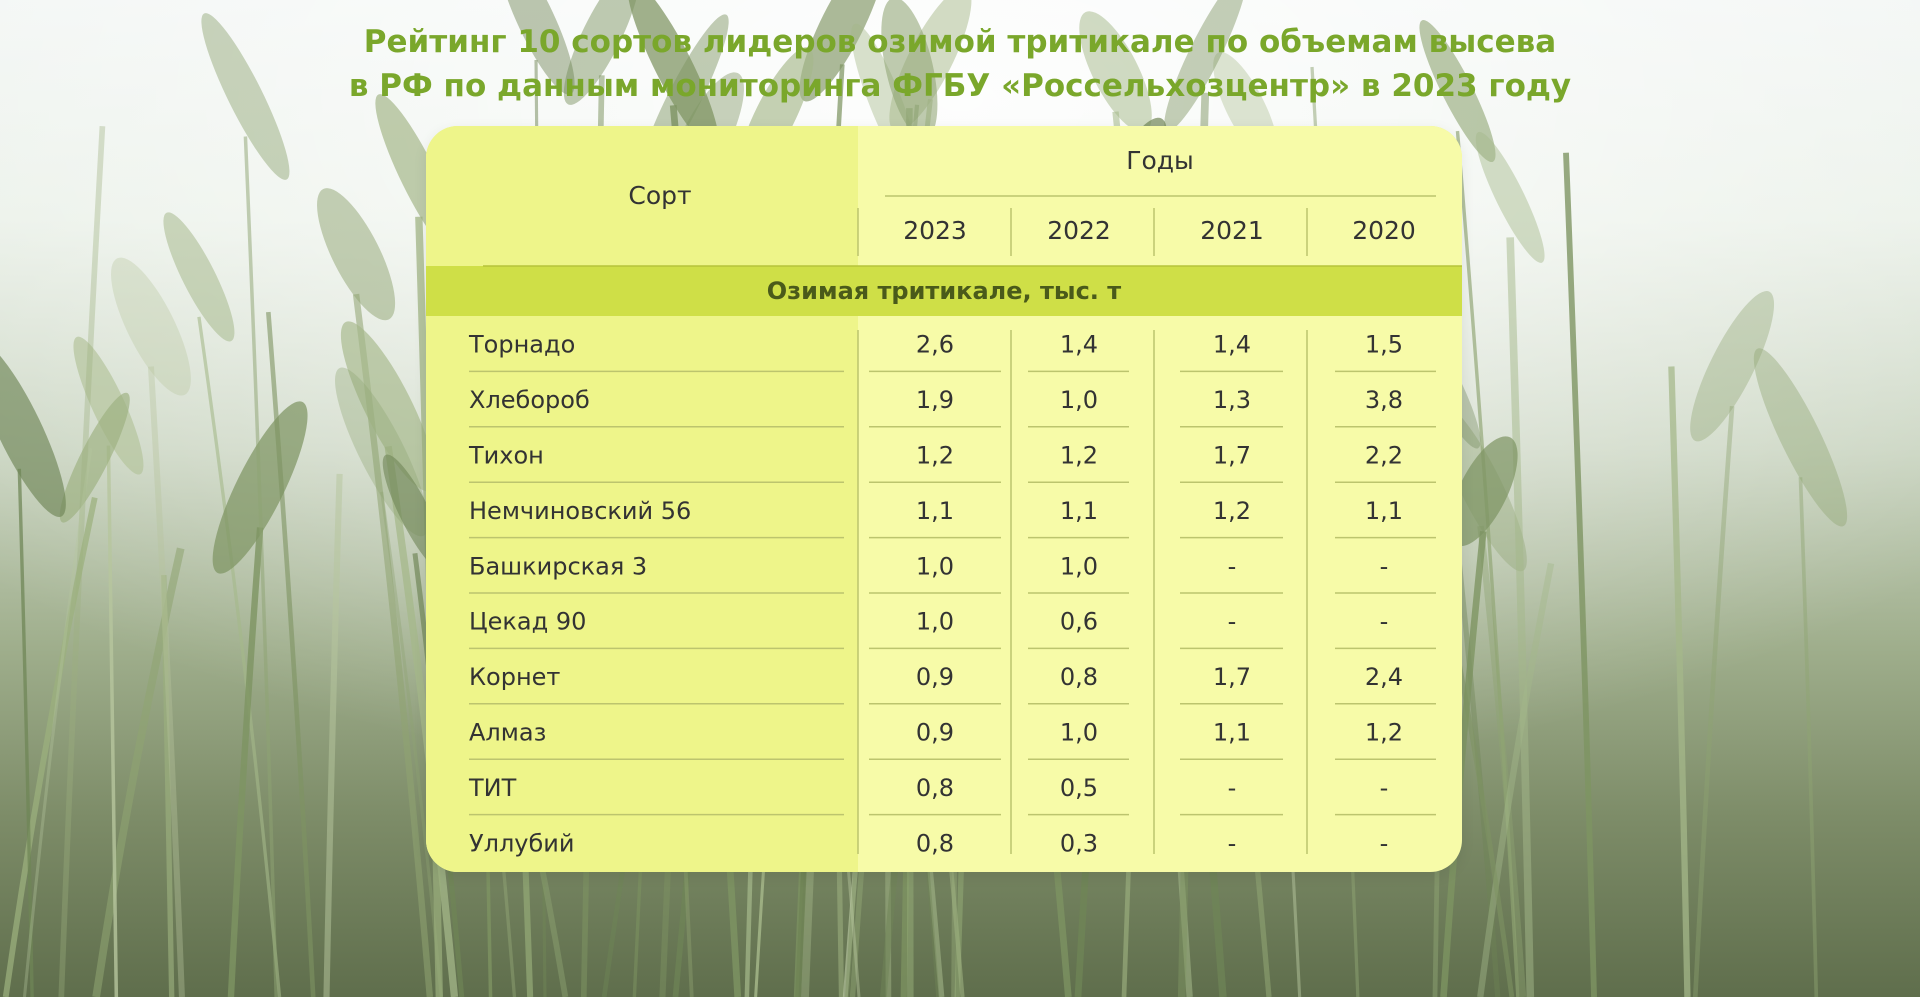  I want to click on table-row: Корнет 0,9 0,8 1,7 2,4, so click(952, 684).